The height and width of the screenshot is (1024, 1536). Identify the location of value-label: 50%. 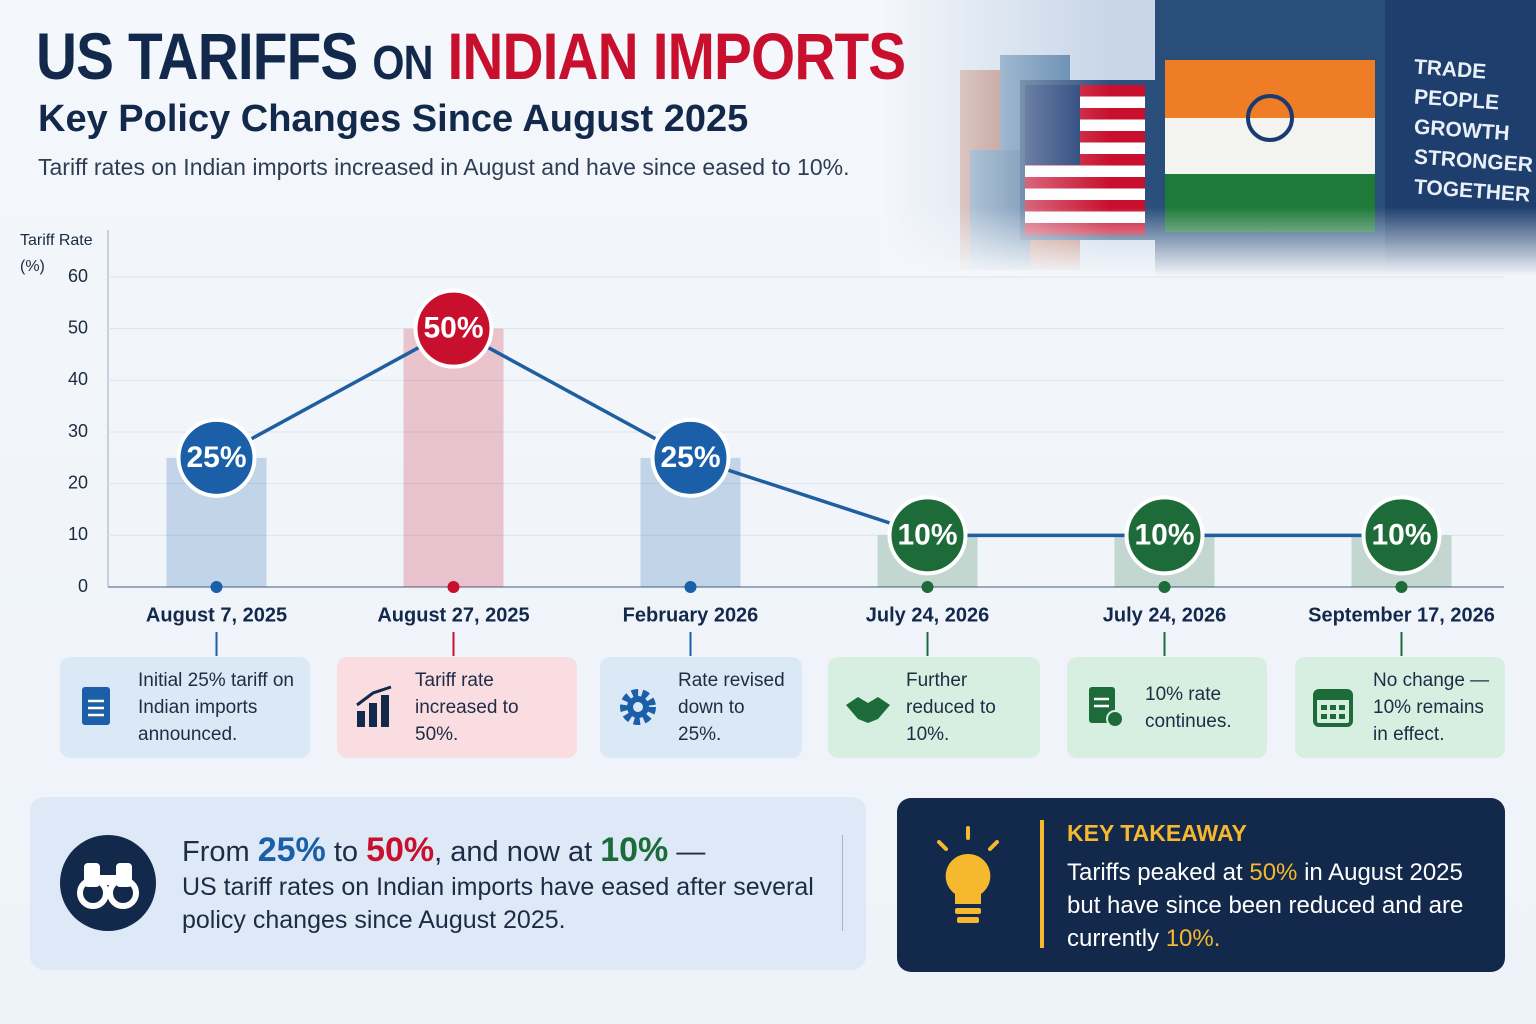
(453, 328).